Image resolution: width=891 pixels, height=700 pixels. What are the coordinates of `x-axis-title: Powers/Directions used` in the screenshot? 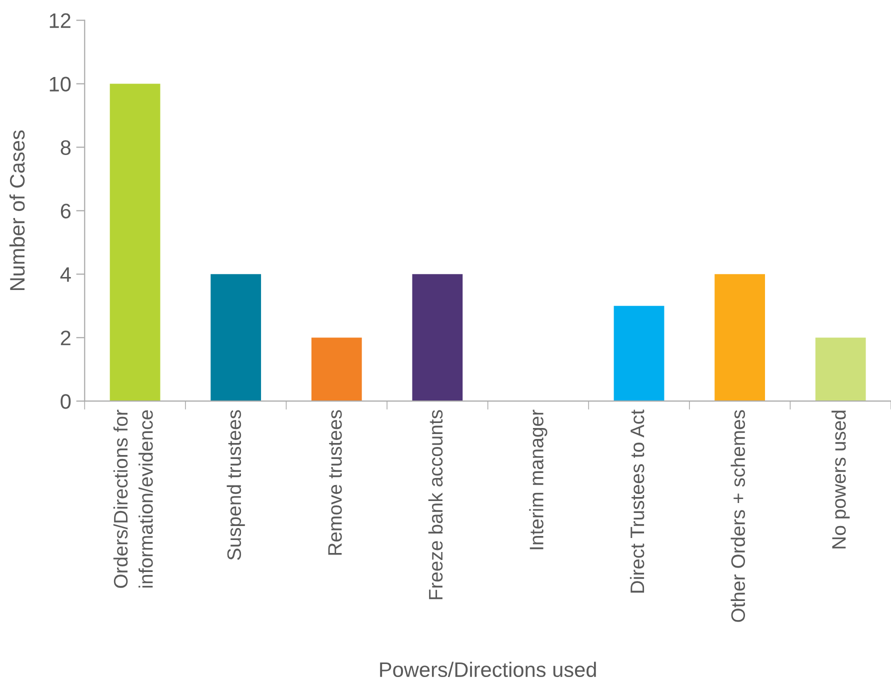 It's located at (488, 670).